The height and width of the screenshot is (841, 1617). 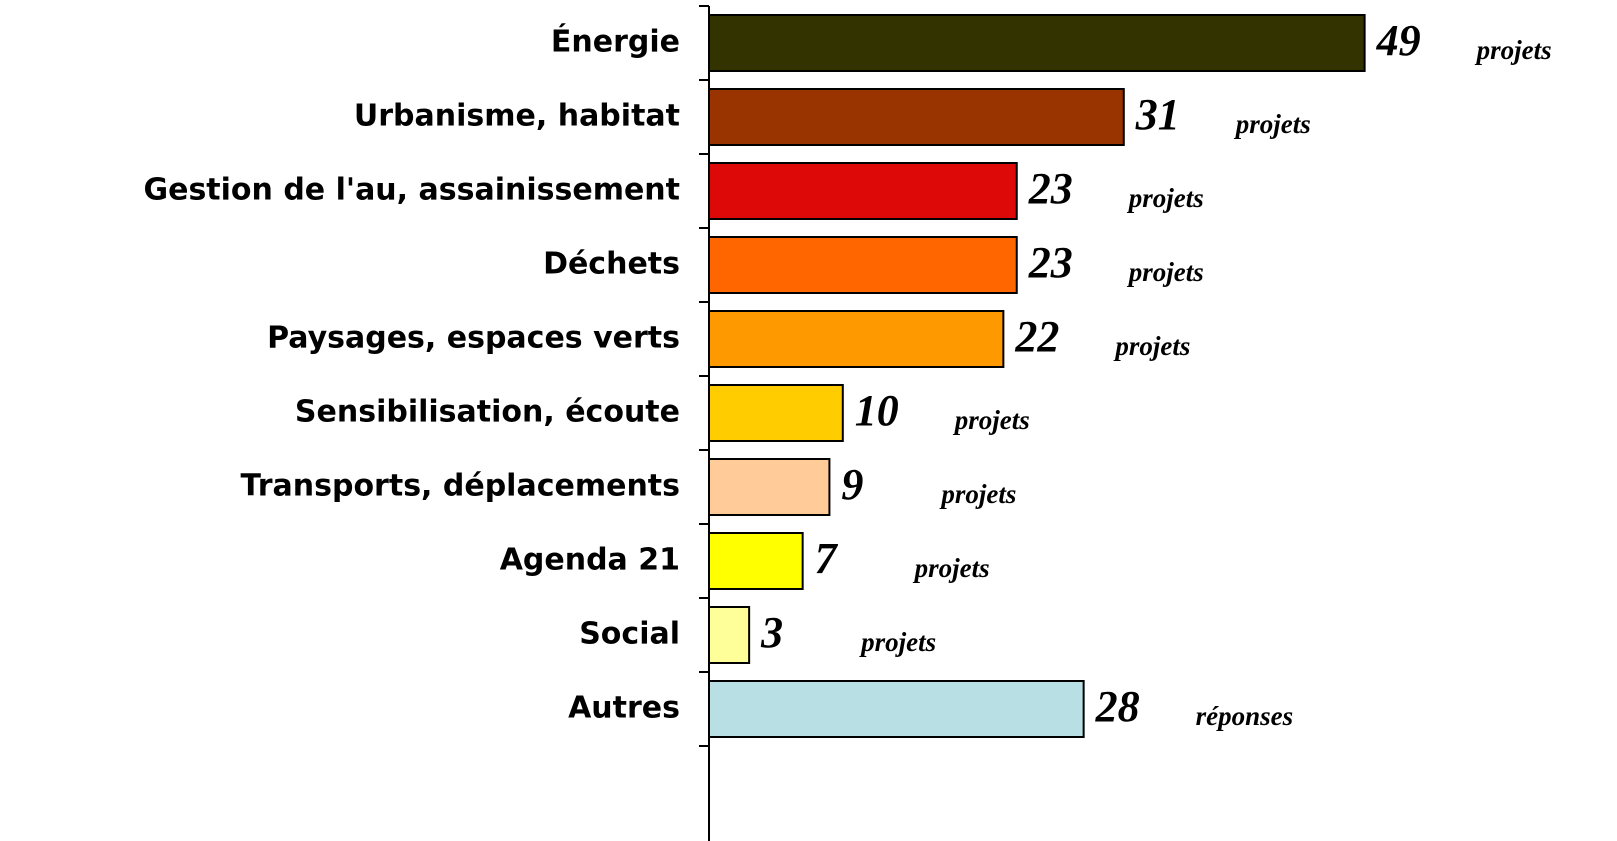 I want to click on category-label: Social, so click(x=629, y=634).